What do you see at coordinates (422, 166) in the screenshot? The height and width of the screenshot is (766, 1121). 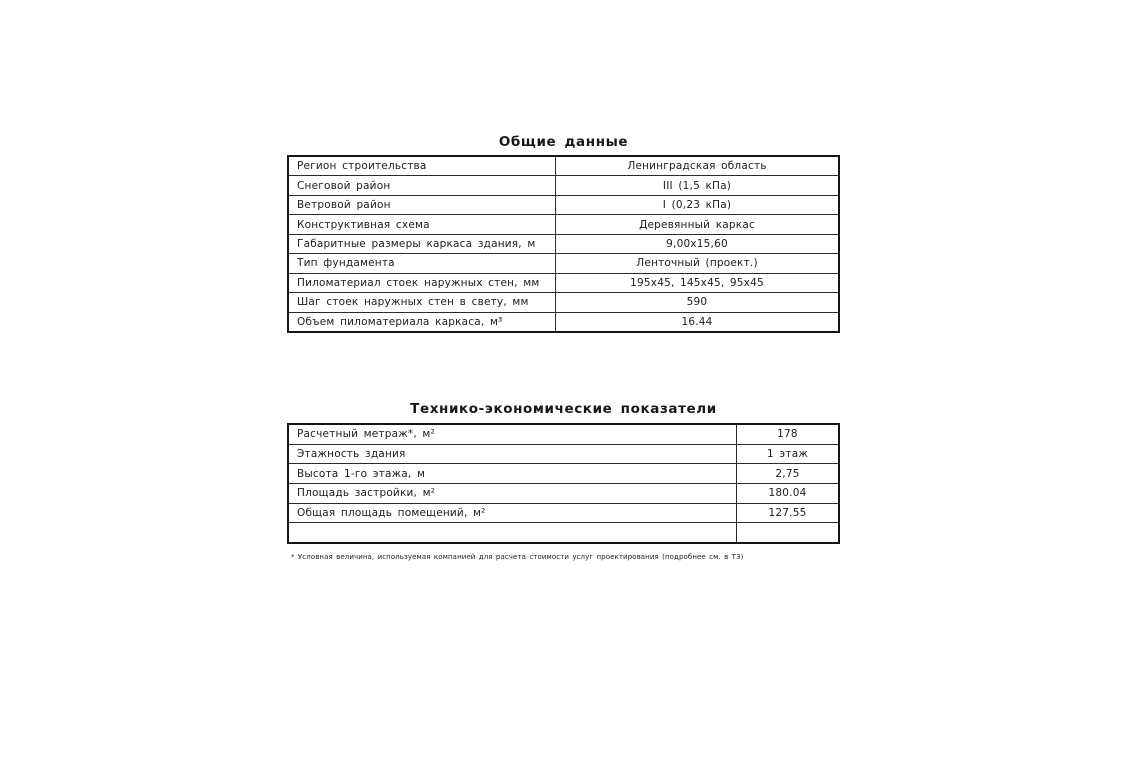 I see `row-label: Регион строительства` at bounding box center [422, 166].